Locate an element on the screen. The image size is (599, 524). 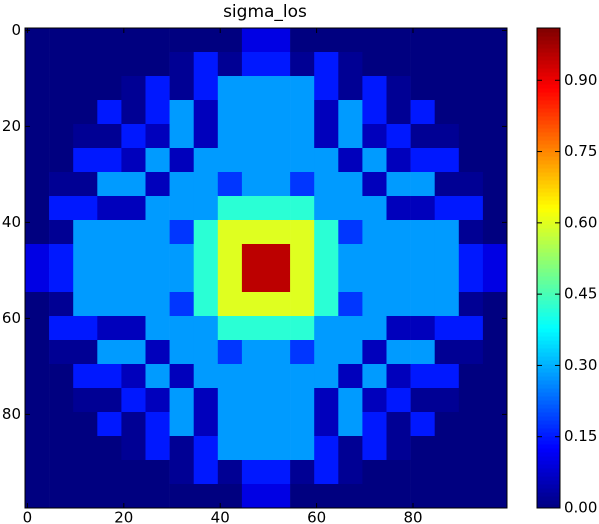
colorbar-tick-label: 0.30 is located at coordinates (580, 365).